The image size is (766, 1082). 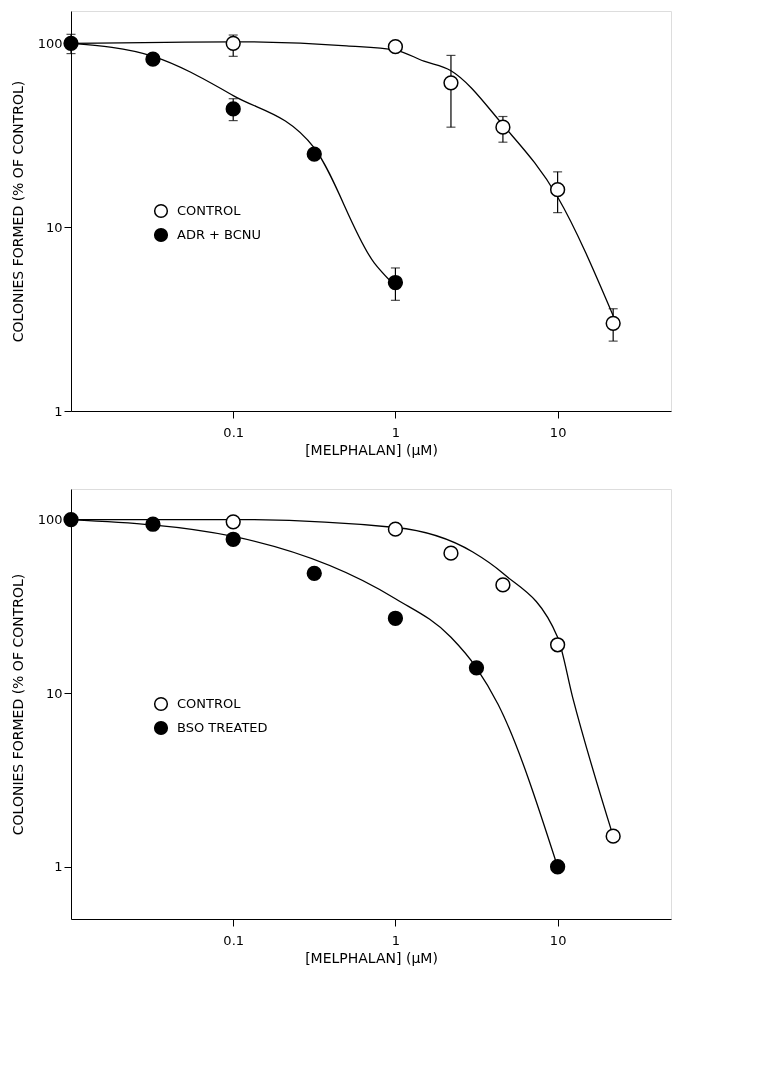 I want to click on legend-label: BSO TREATED, so click(x=222, y=727).